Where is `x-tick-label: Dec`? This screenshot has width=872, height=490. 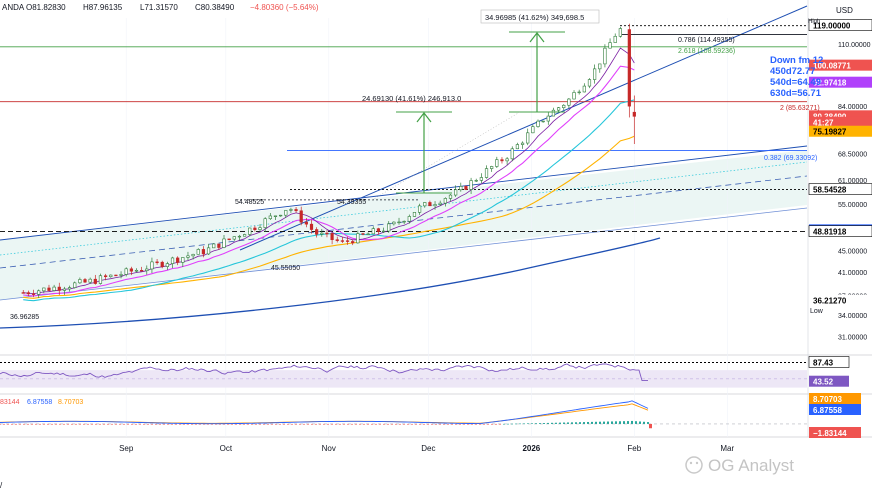
x-tick-label: Dec is located at coordinates (428, 448).